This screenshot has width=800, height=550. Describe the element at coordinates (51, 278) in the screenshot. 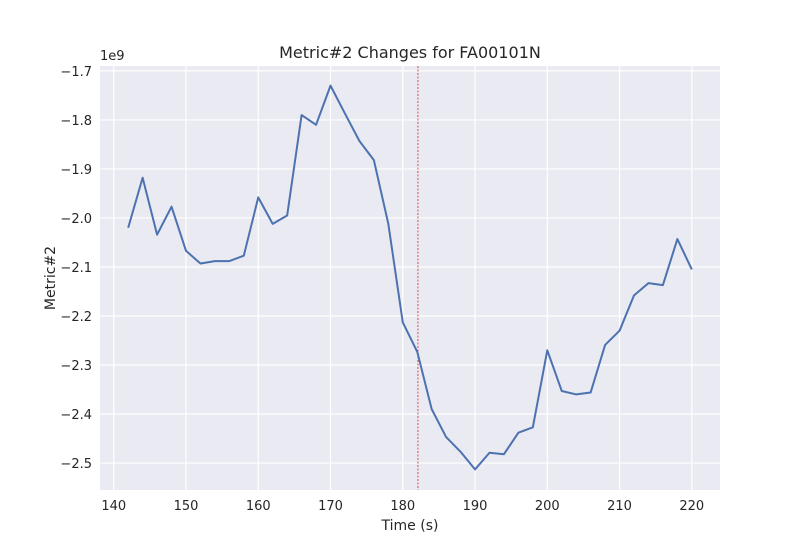

I see `y-axis-label: Metric#2` at that location.